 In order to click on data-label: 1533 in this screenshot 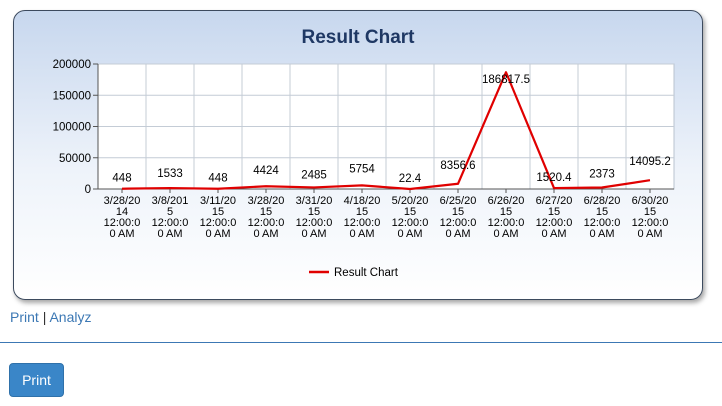, I will do `click(170, 174)`.